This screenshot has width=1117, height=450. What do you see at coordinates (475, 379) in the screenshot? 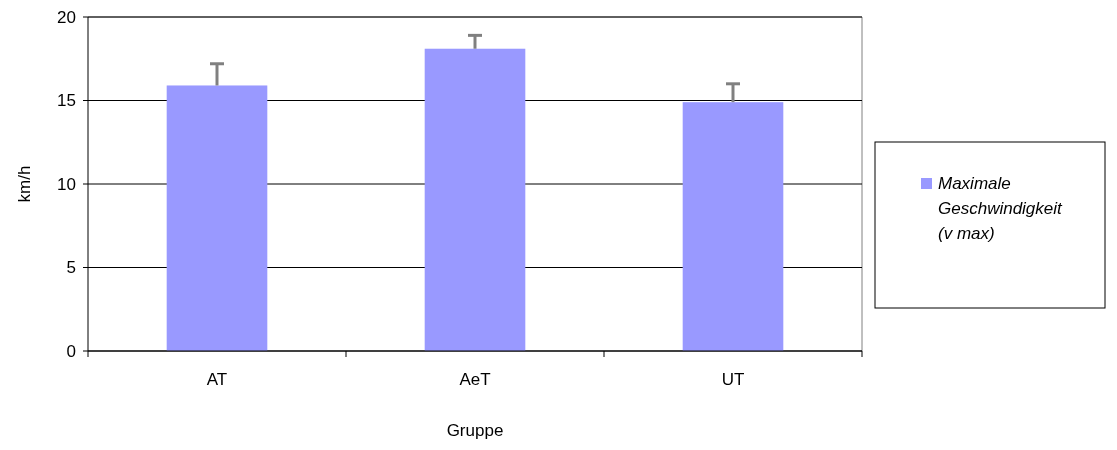
I see `x-tick-label: AeT` at bounding box center [475, 379].